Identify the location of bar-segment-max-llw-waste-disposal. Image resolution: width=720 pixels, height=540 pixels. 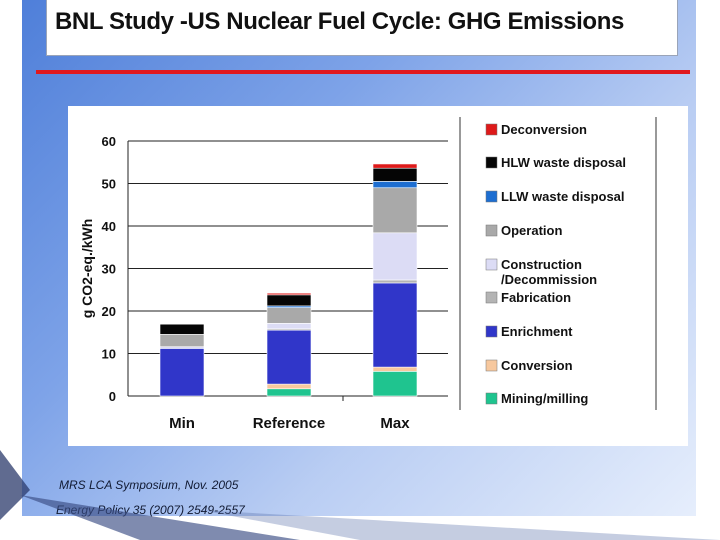
(395, 185).